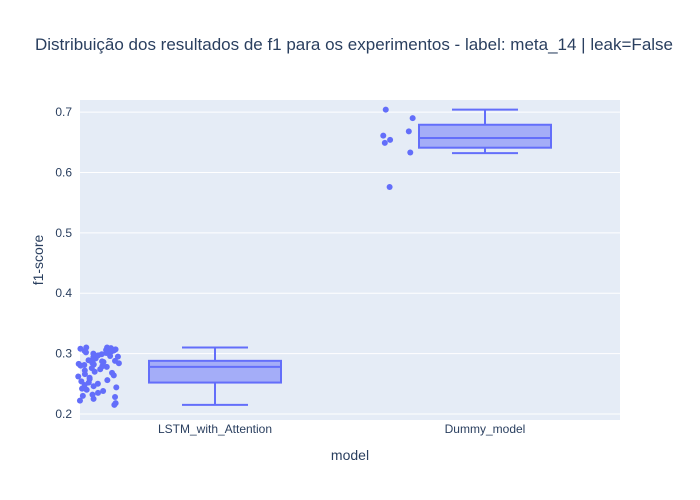  Describe the element at coordinates (63, 354) in the screenshot. I see `y-tick-label: 0.3` at that location.